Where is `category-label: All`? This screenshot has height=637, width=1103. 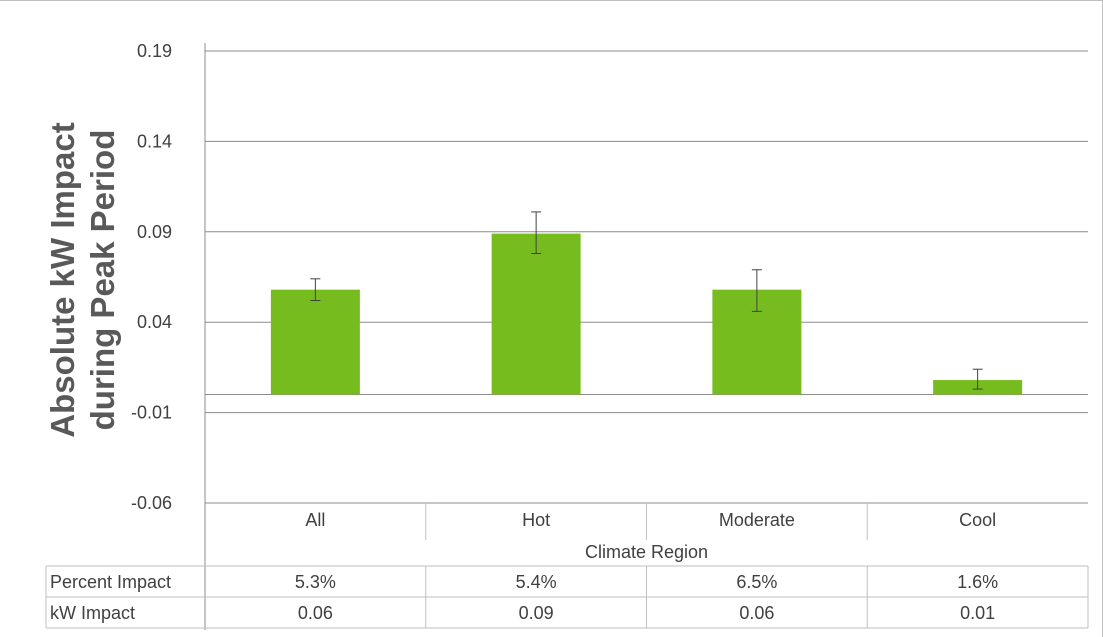 category-label: All is located at coordinates (315, 520).